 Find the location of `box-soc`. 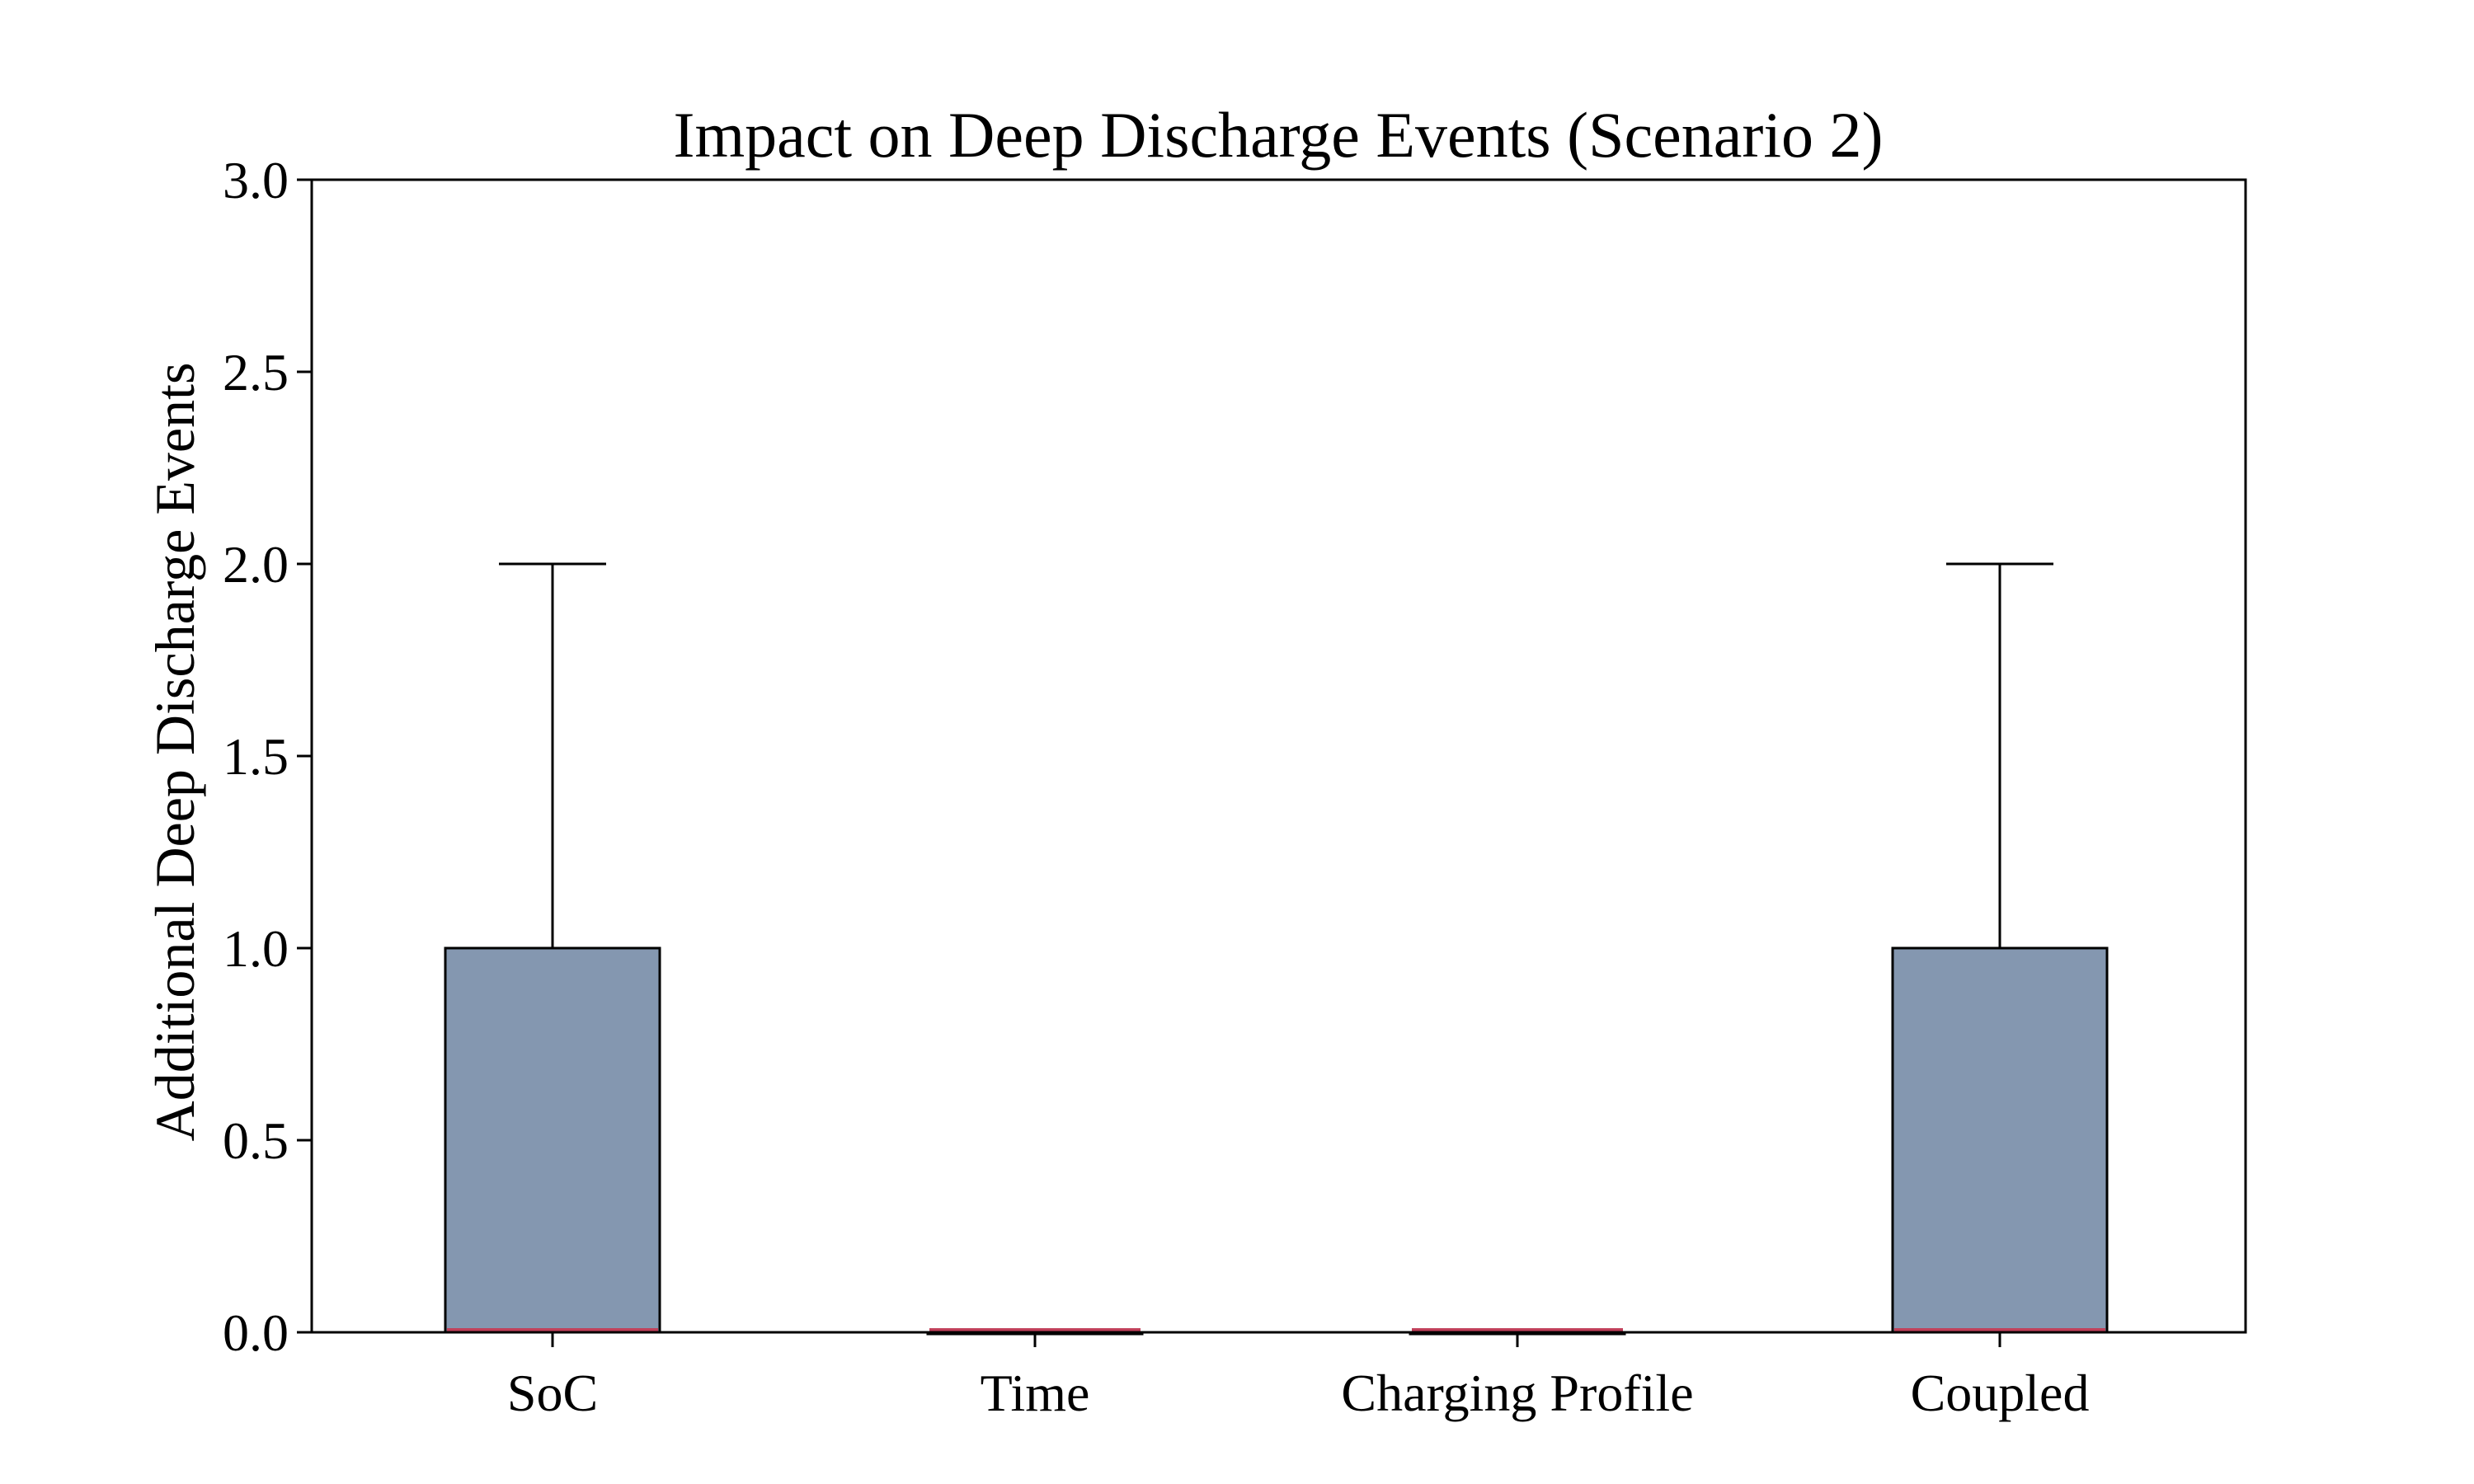

box-soc is located at coordinates (552, 948).